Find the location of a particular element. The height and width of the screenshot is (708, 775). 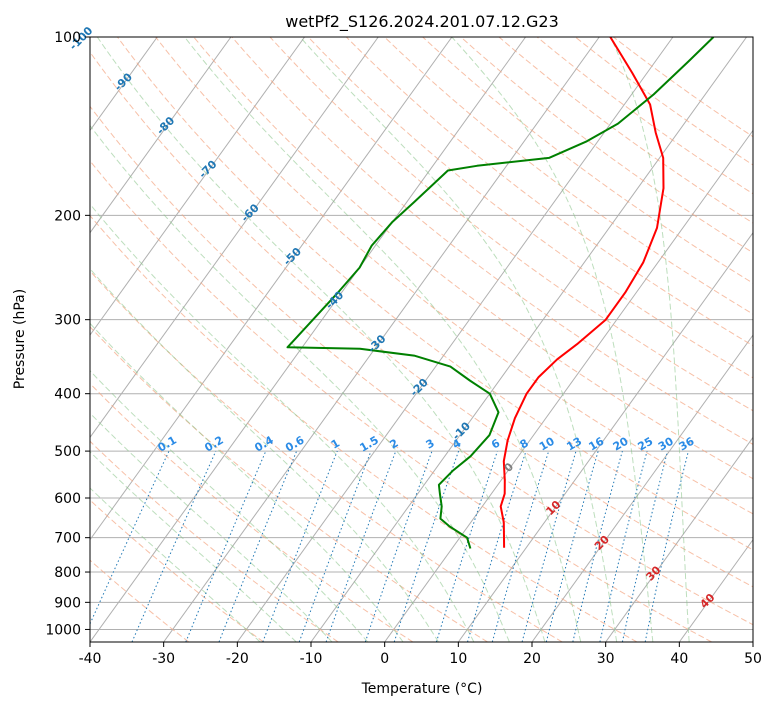

isotherm-label: -70 is located at coordinates (207, 169).